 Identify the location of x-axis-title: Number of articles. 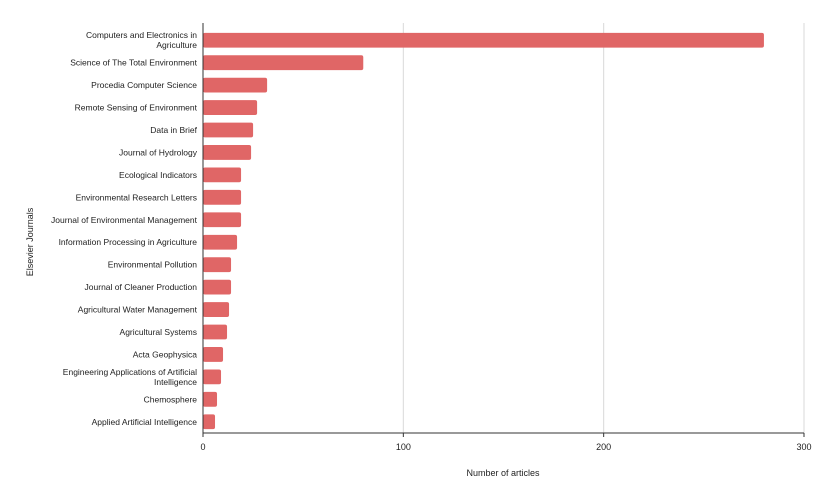
(503, 473).